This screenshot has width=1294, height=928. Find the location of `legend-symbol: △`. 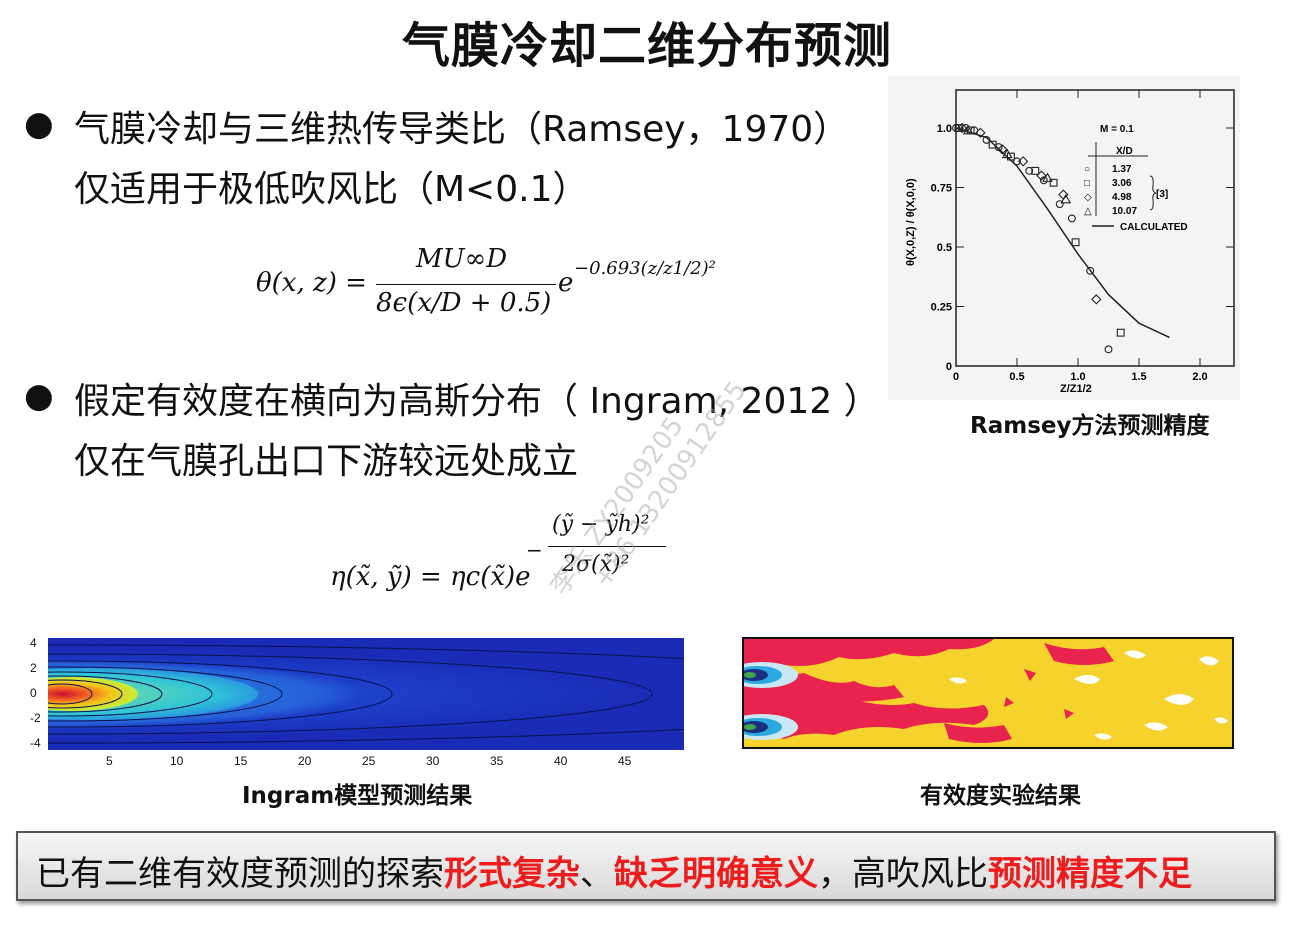

legend-symbol: △ is located at coordinates (1088, 211).